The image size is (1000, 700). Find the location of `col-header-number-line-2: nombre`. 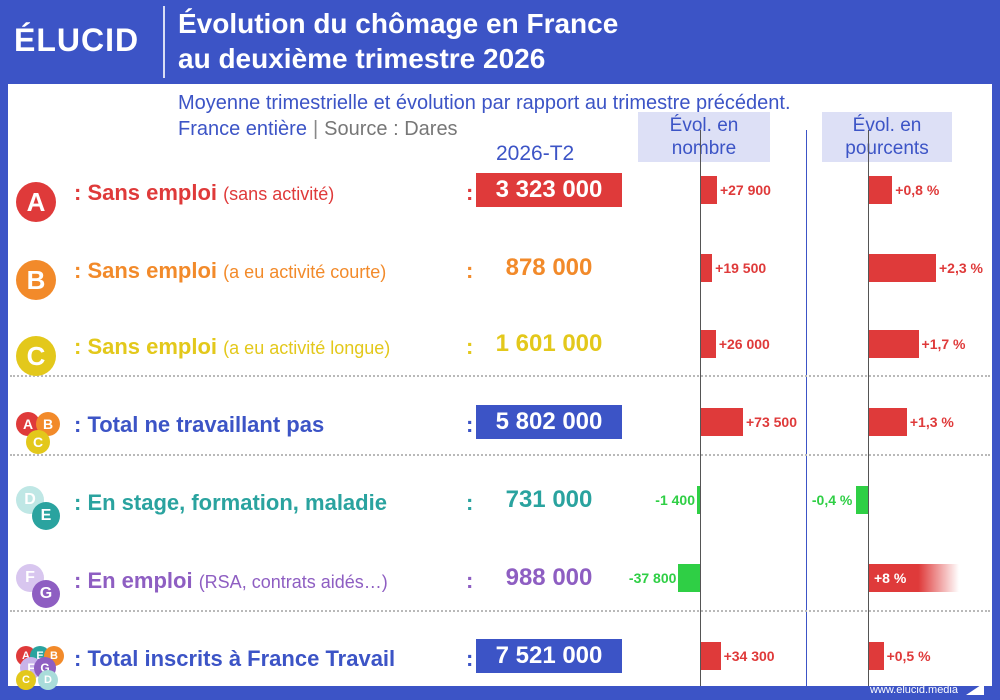

col-header-number-line-2: nombre is located at coordinates (704, 148).